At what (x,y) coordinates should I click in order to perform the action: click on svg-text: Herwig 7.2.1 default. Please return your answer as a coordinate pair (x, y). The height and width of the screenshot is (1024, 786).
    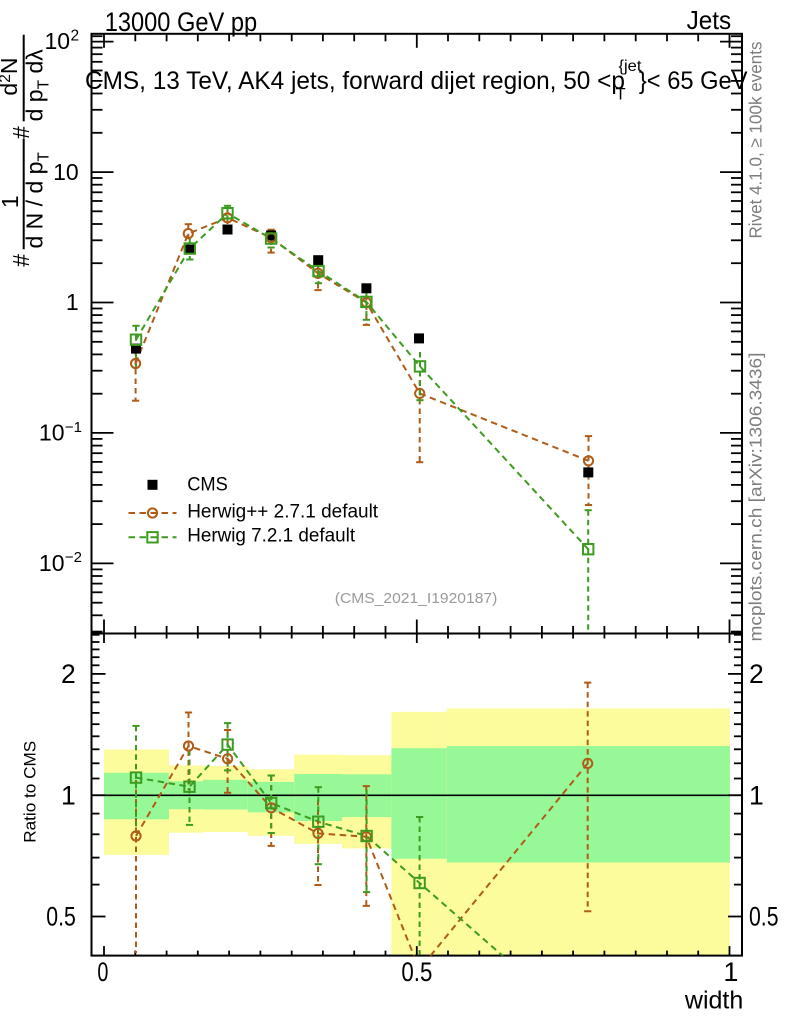
    Looking at the image, I should click on (271, 536).